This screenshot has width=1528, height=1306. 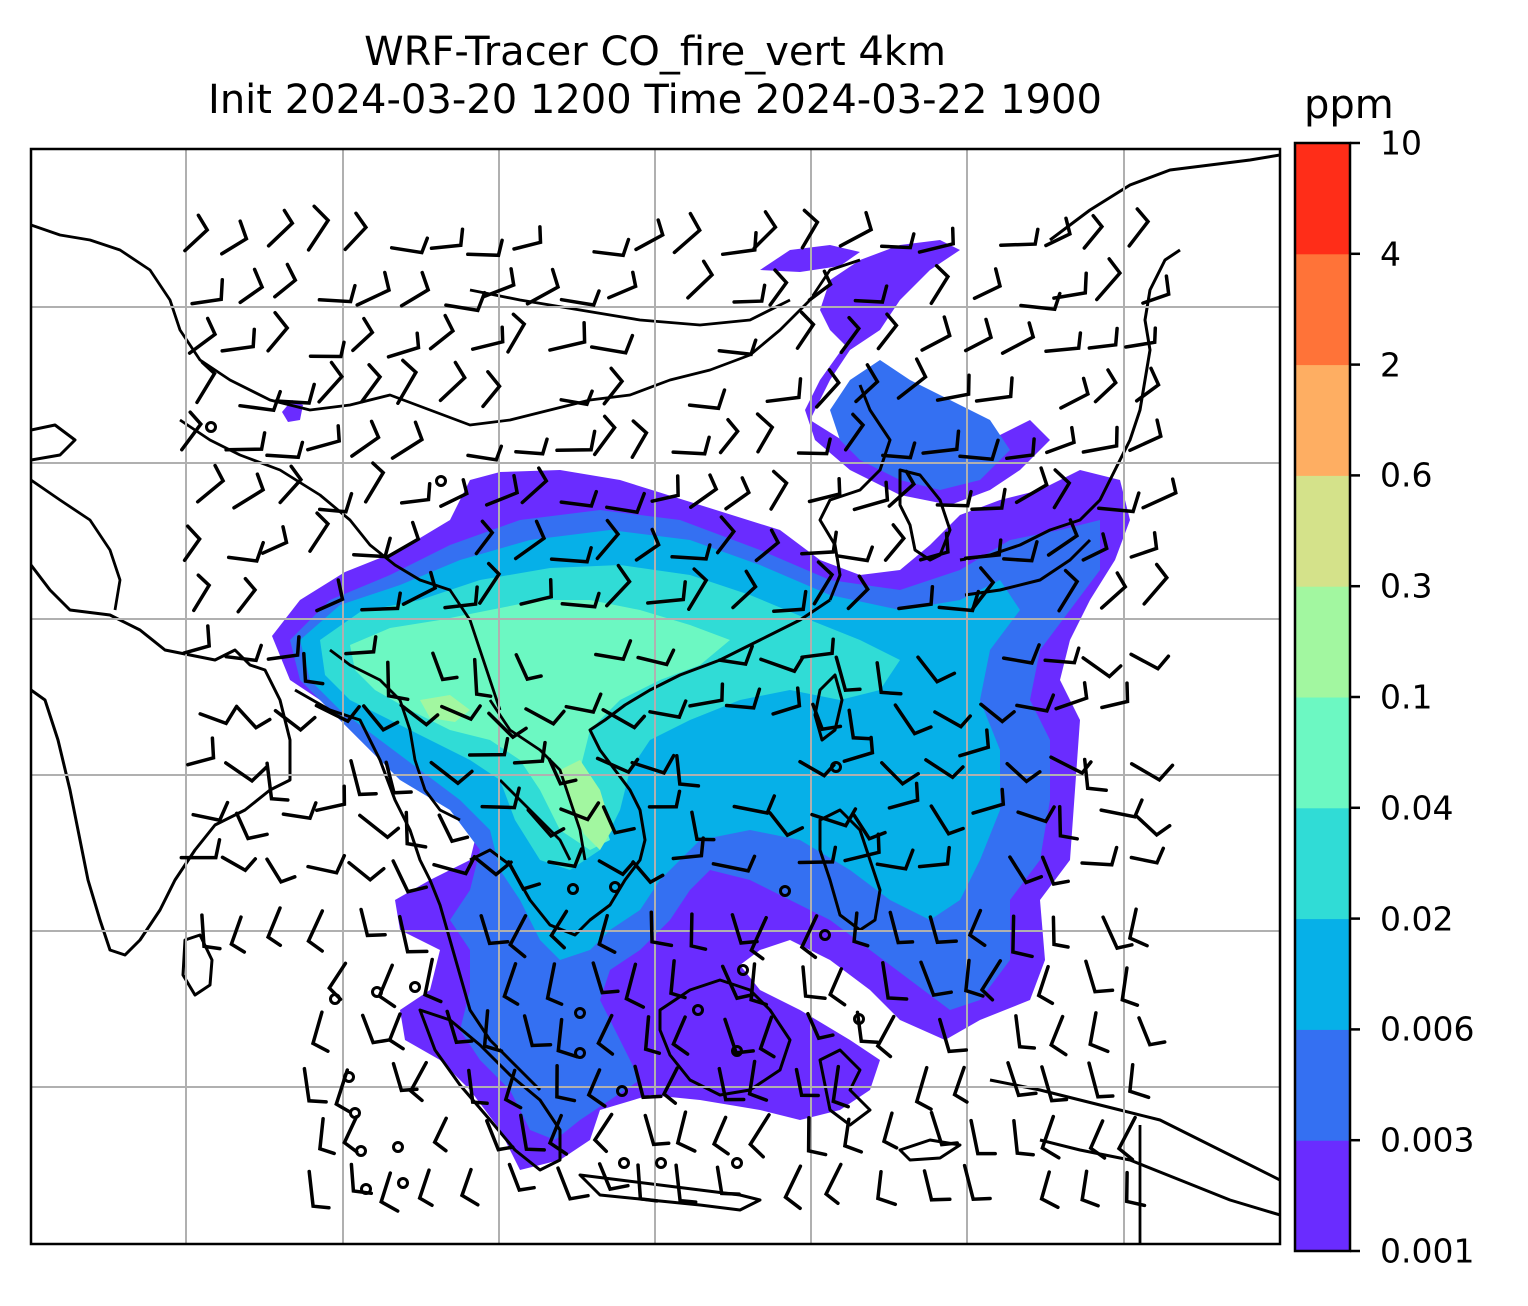 I want to click on coastline-india, so click(x=161, y=760).